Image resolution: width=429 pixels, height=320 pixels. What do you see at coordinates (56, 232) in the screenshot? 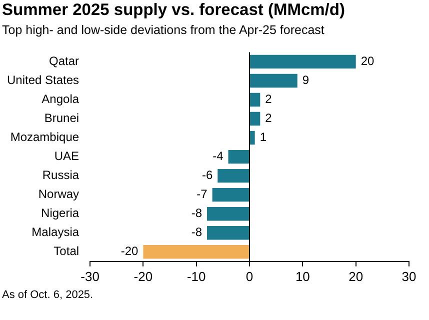
I see `y-tick-label: Malaysia` at bounding box center [56, 232].